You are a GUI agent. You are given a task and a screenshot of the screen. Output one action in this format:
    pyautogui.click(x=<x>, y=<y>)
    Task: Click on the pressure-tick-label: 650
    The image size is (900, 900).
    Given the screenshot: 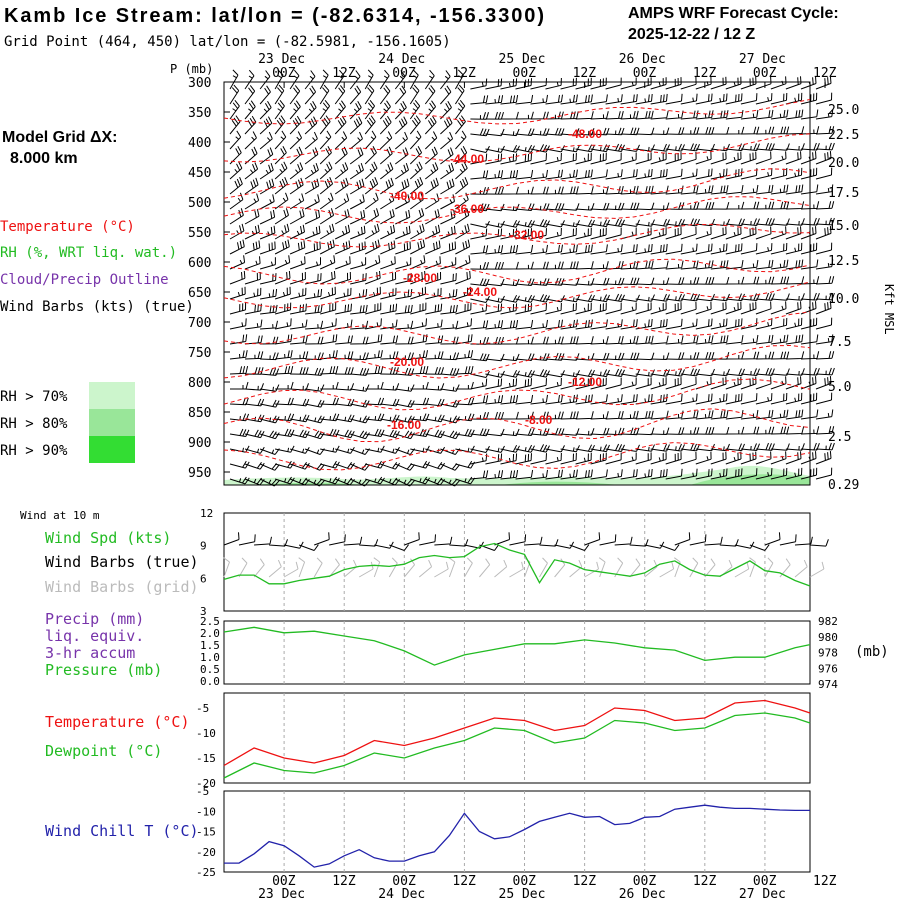 What is the action you would take?
    pyautogui.click(x=199, y=293)
    